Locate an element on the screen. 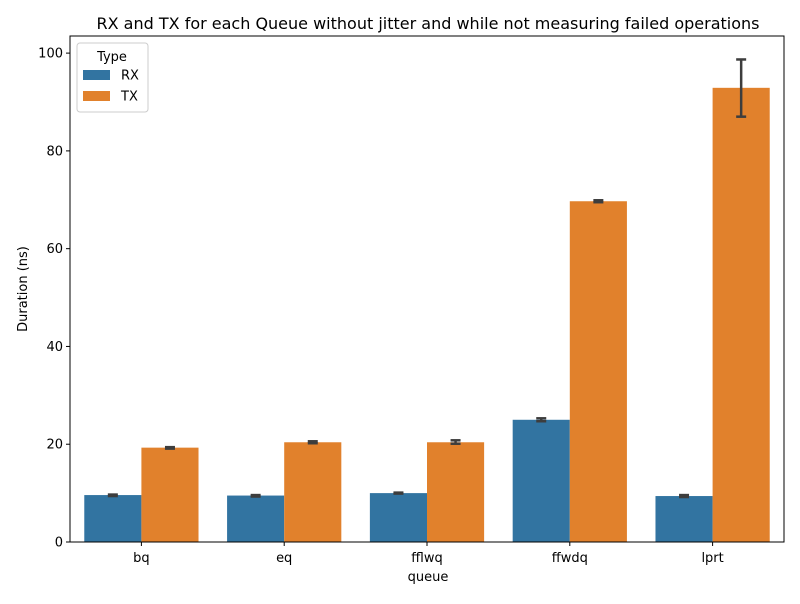 This screenshot has width=800, height=604. errorbar-tx-fflwq is located at coordinates (455, 442).